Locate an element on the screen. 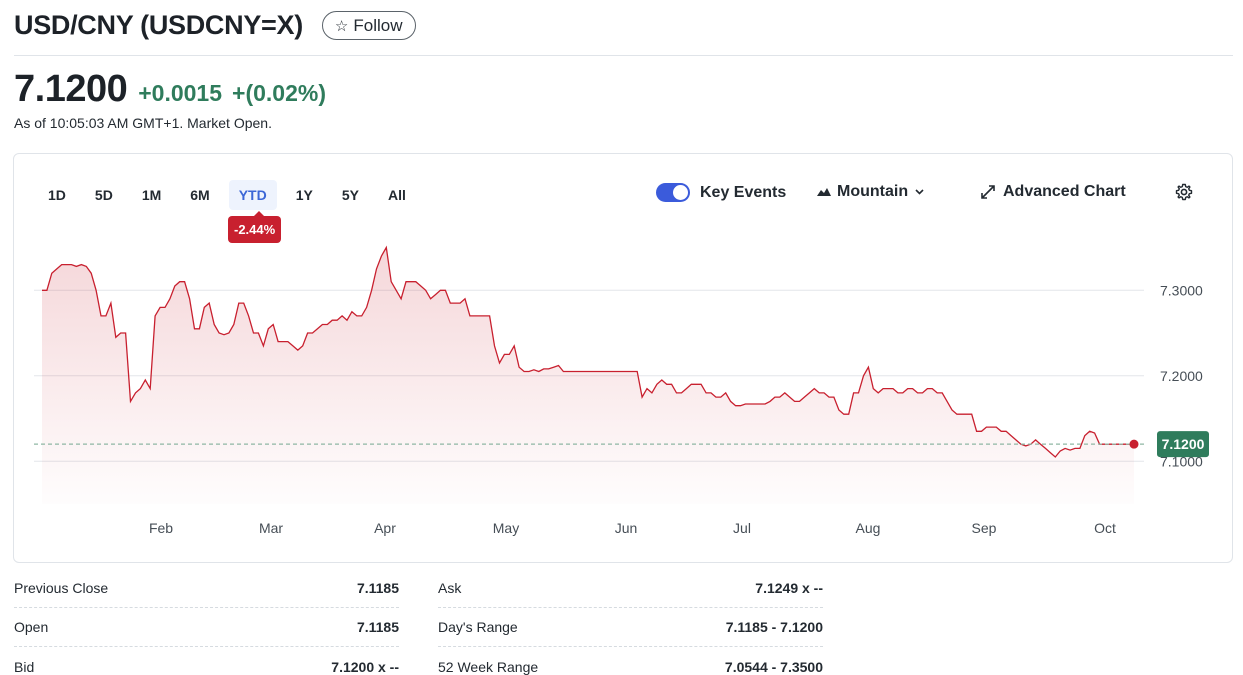 Image resolution: width=1243 pixels, height=675 pixels. x-tick-label: Jul is located at coordinates (742, 528).